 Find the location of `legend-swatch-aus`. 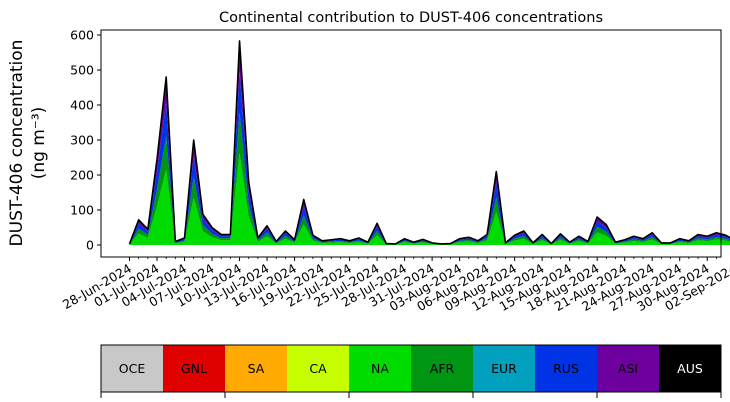

legend-swatch-aus is located at coordinates (690, 368).